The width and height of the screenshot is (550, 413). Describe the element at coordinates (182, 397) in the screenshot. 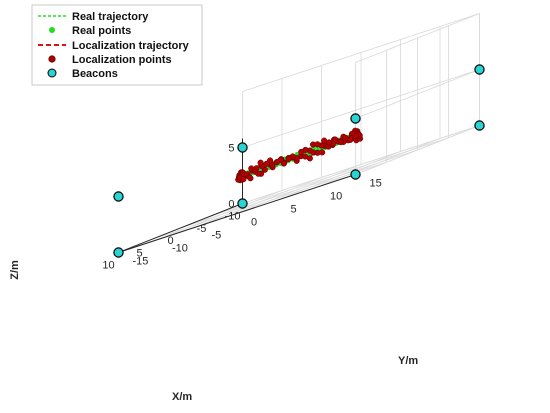

I see `x-axis-label: X/m` at that location.